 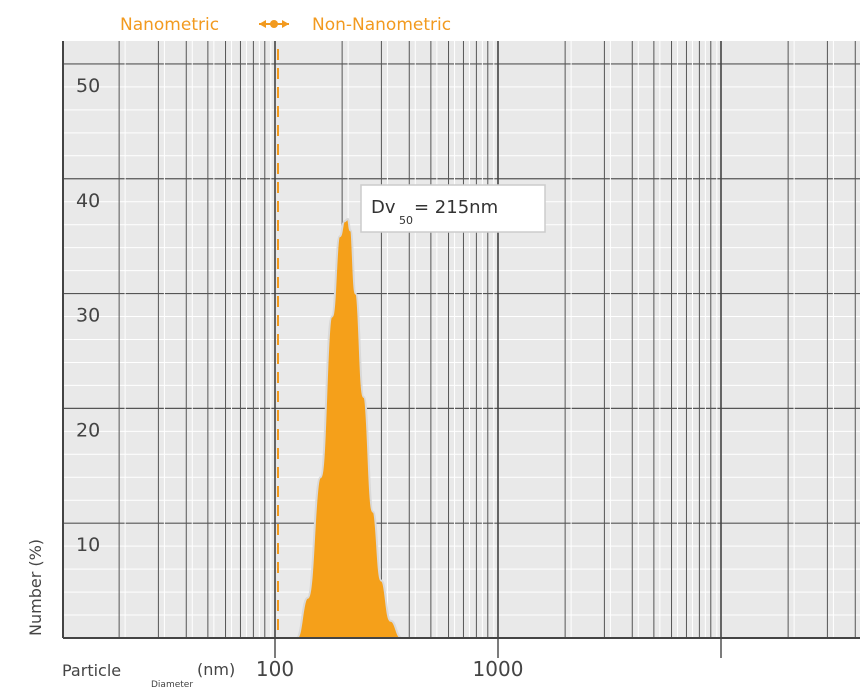 What do you see at coordinates (456, 207) in the screenshot?
I see `annotation-value: = 215nm` at bounding box center [456, 207].